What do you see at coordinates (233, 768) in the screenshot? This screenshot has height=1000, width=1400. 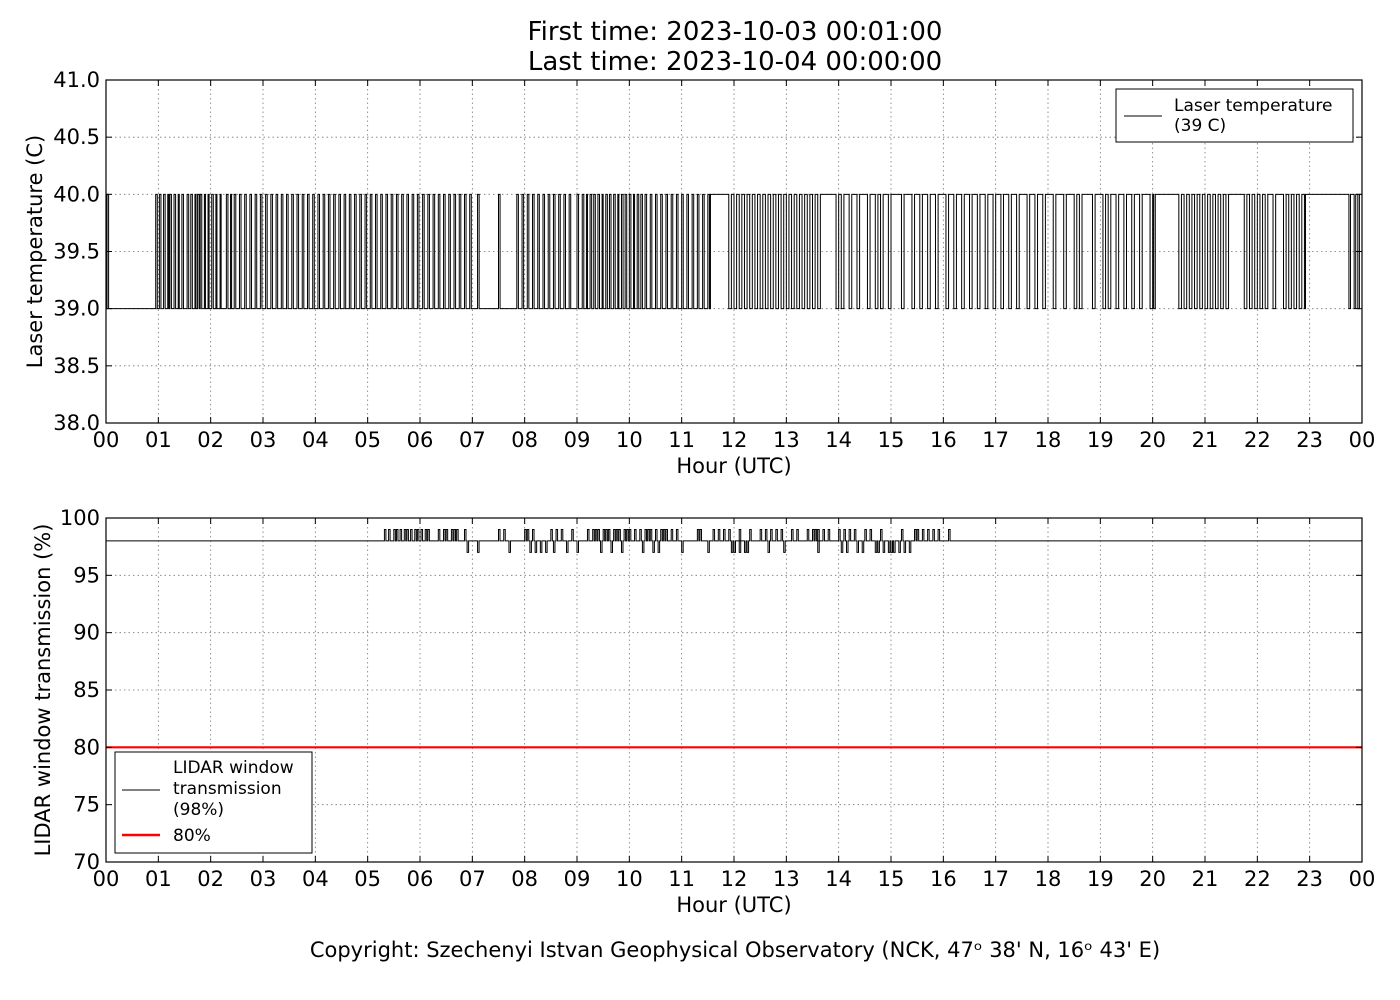 I see `legend-label-transmission: LIDAR window` at bounding box center [233, 768].